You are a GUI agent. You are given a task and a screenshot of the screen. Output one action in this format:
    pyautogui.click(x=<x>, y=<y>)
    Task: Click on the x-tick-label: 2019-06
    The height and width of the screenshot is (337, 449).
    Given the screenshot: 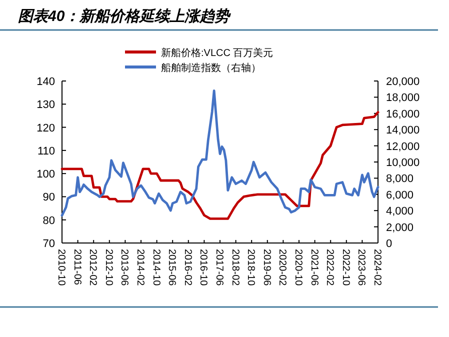 What is the action you would take?
    pyautogui.click(x=266, y=267)
    